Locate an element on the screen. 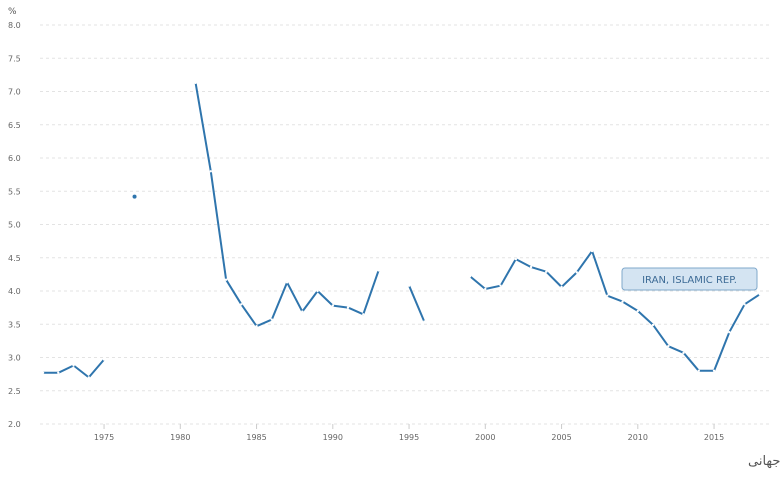 The height and width of the screenshot is (478, 780). y-tick-label: 3.5 is located at coordinates (14, 324).